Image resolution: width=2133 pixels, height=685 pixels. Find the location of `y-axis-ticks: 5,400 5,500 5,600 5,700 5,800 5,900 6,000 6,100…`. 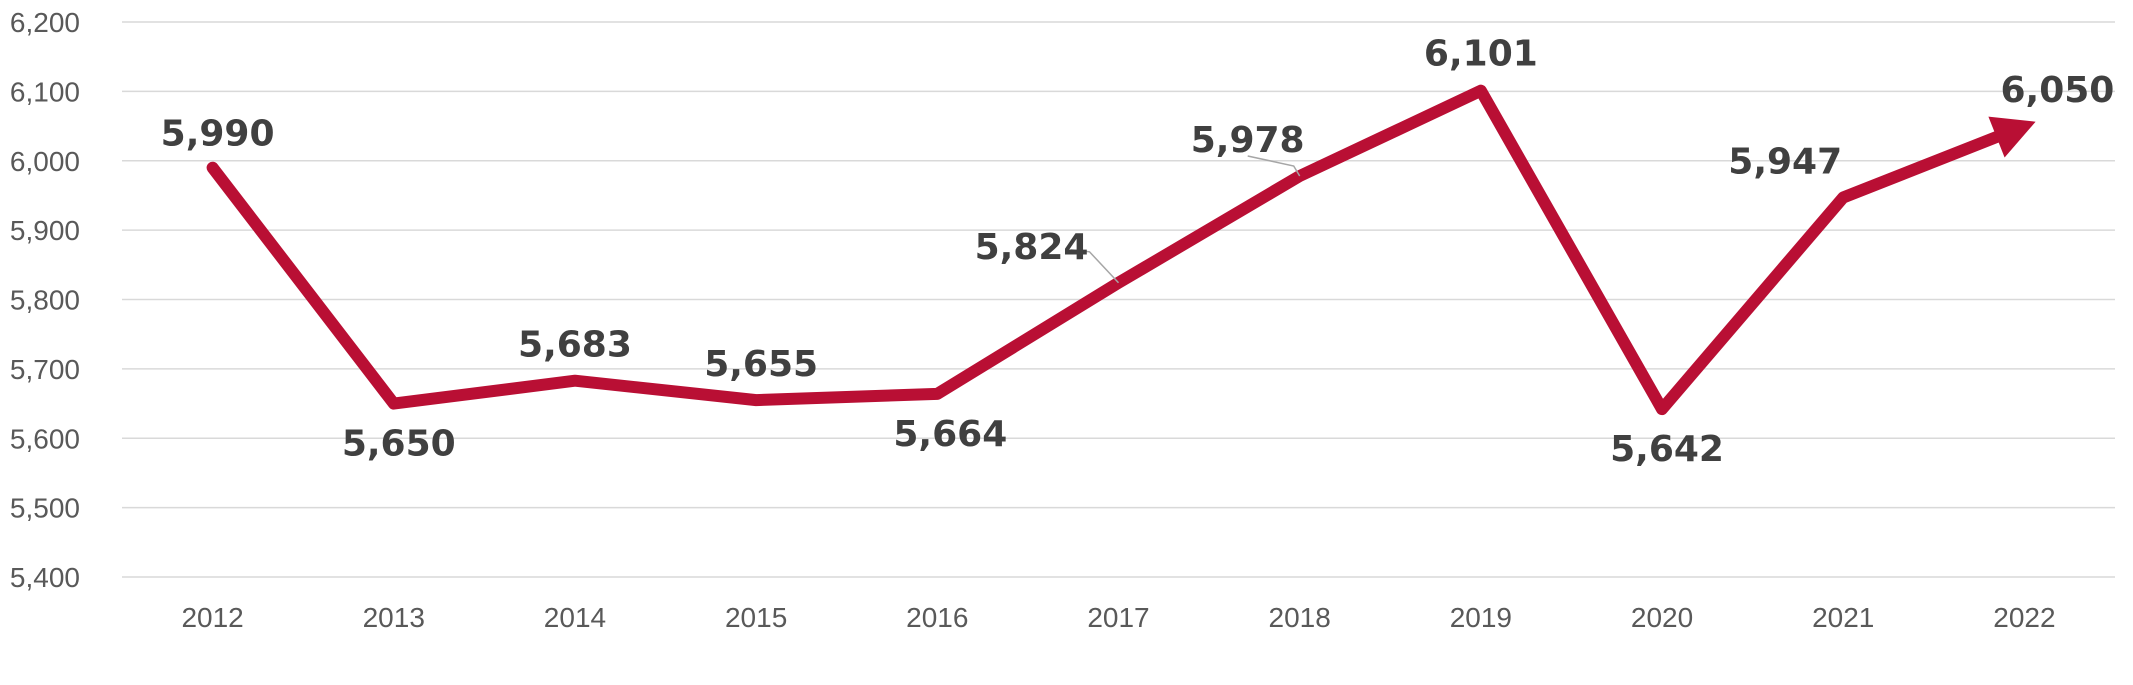

y-axis-ticks: 5,400 5,500 5,600 5,700 5,800 5,900 6,000 6,100… is located at coordinates (45, 300).